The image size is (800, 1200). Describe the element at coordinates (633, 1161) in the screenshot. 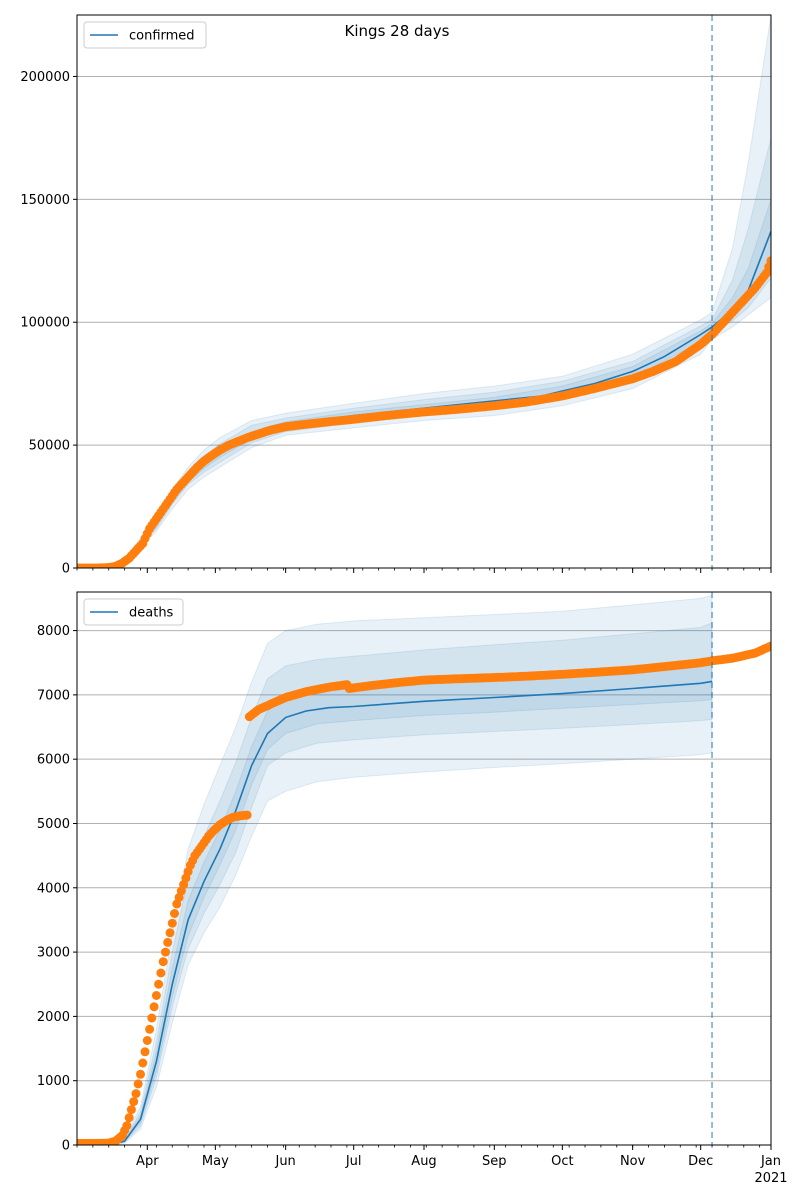

I see `x-tick-label: Nov` at that location.